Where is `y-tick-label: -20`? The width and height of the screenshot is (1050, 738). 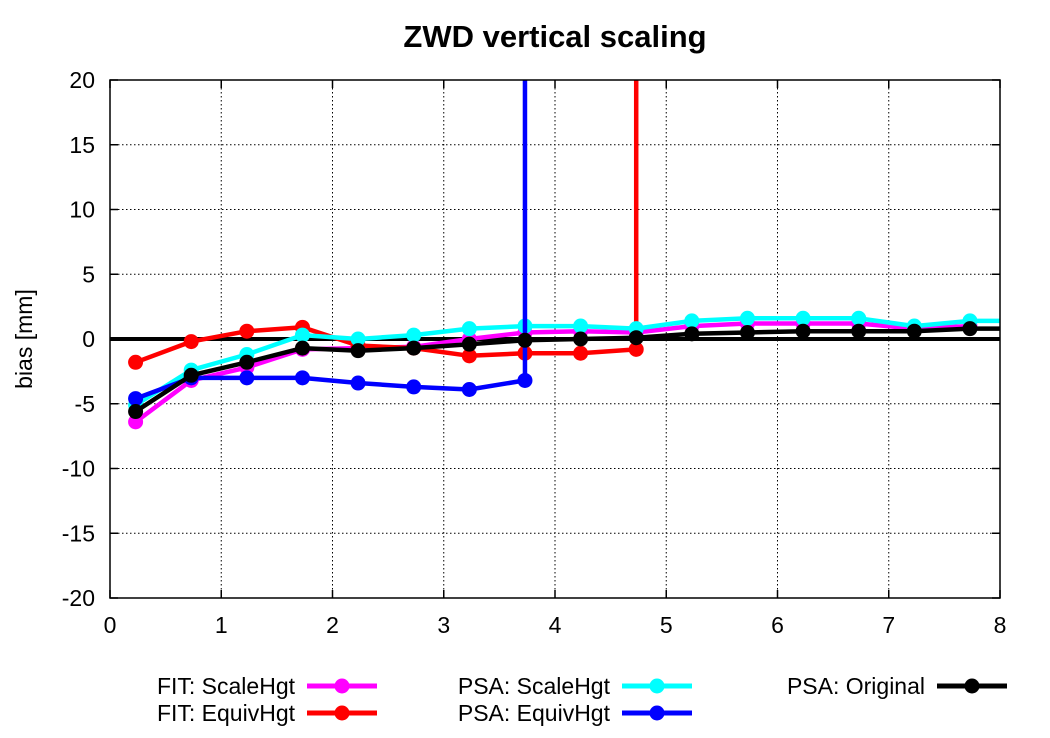 y-tick-label: -20 is located at coordinates (78, 598).